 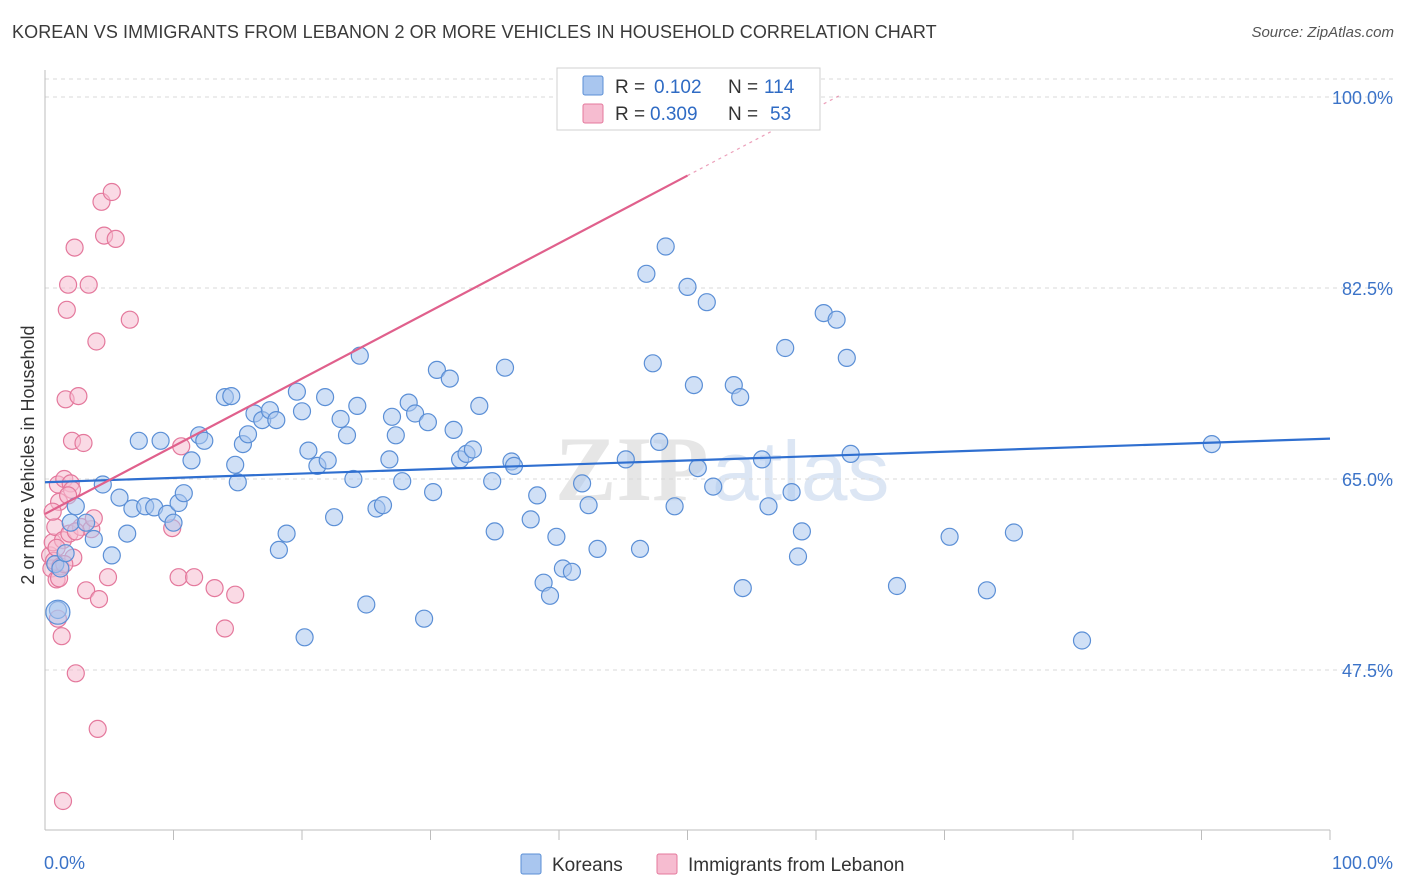 I want to click on y-tick-label: 65.0%, so click(x=1367, y=480).